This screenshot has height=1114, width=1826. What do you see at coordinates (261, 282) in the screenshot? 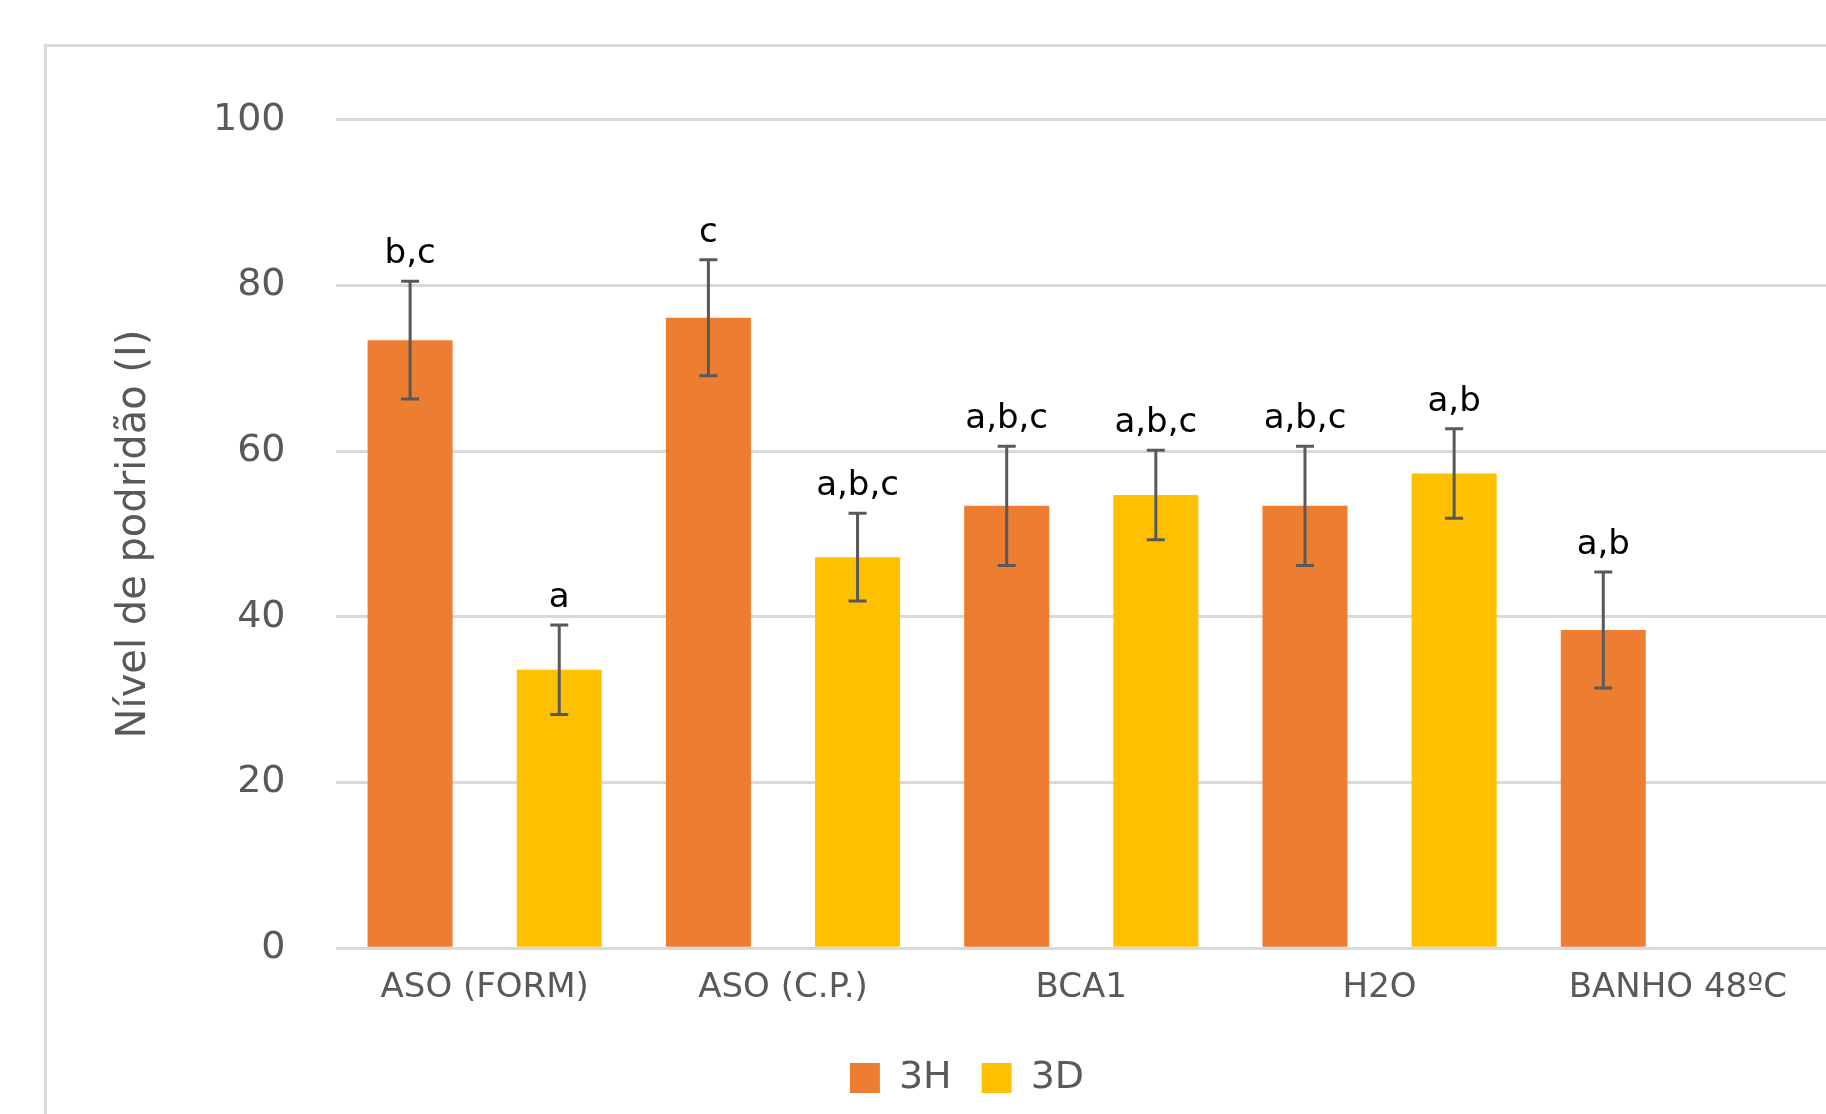
I see `y-tick-label: 80` at bounding box center [261, 282].